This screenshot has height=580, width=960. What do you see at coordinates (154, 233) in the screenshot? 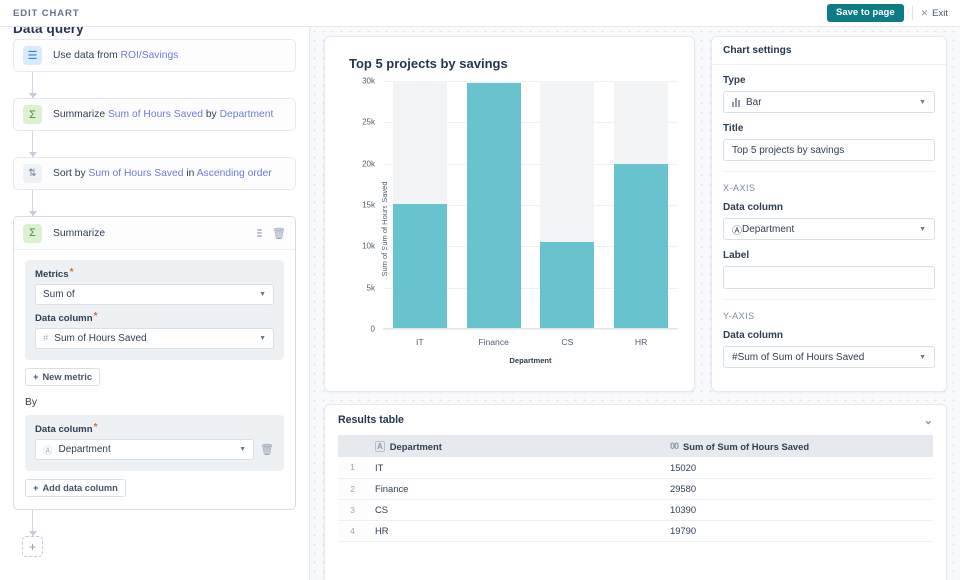
I see `summarize-card-header: Σ Summarize 🗑` at bounding box center [154, 233].